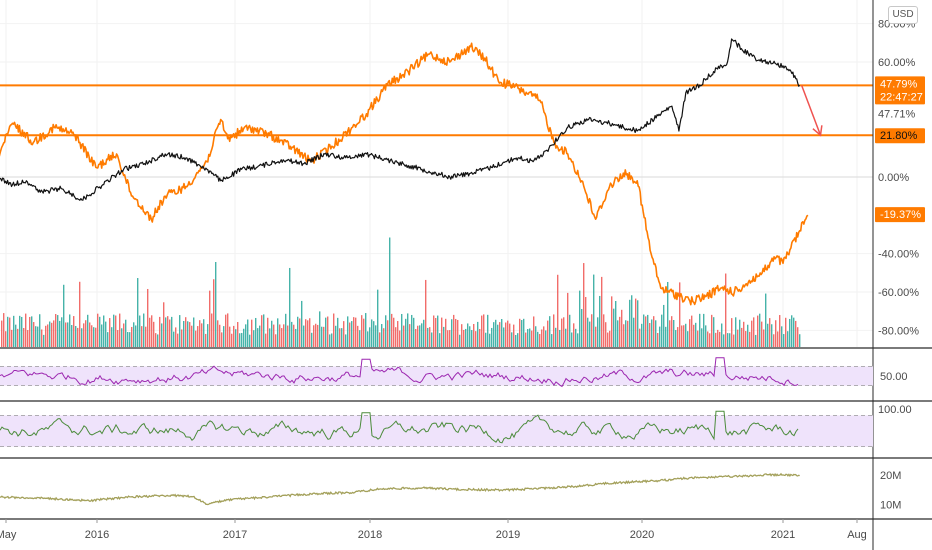  I want to click on forecast-arrow, so click(811, 111).